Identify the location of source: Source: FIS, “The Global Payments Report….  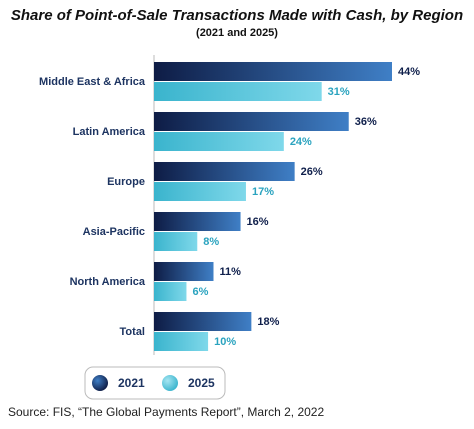
(166, 412).